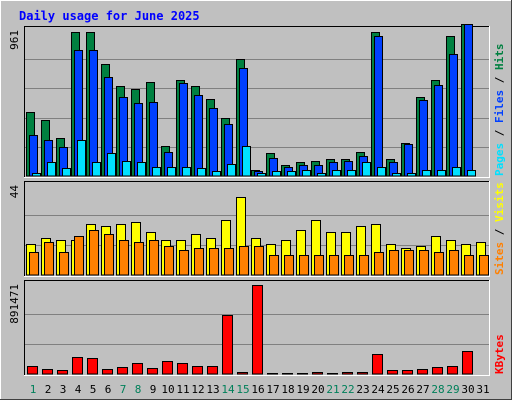  Describe the element at coordinates (14, 304) in the screenshot. I see `y-axis-max-label: 891471` at that location.